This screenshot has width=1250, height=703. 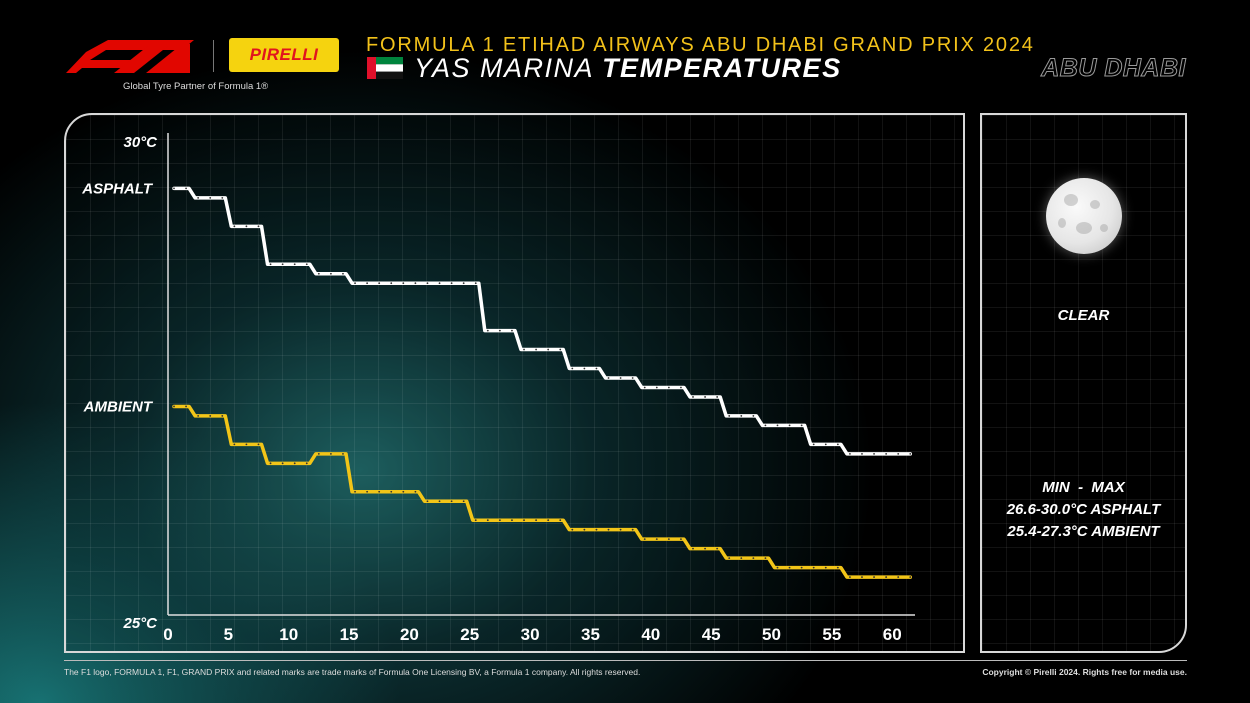 What do you see at coordinates (892, 634) in the screenshot?
I see `x-tick-label: 60` at bounding box center [892, 634].